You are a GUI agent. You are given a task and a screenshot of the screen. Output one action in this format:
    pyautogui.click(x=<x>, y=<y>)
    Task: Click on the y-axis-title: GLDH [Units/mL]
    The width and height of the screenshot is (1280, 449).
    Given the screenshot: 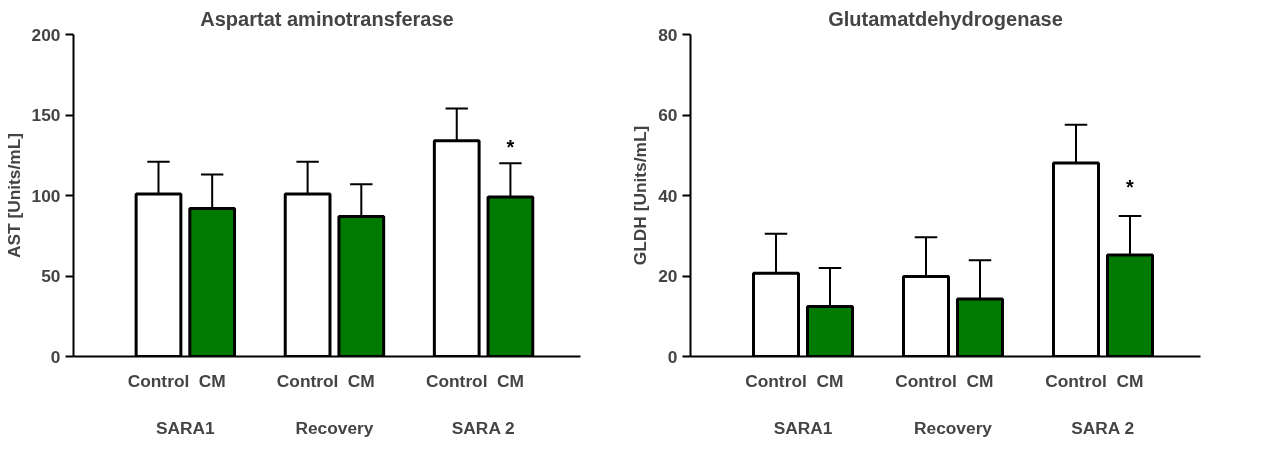 What is the action you would take?
    pyautogui.click(x=640, y=195)
    